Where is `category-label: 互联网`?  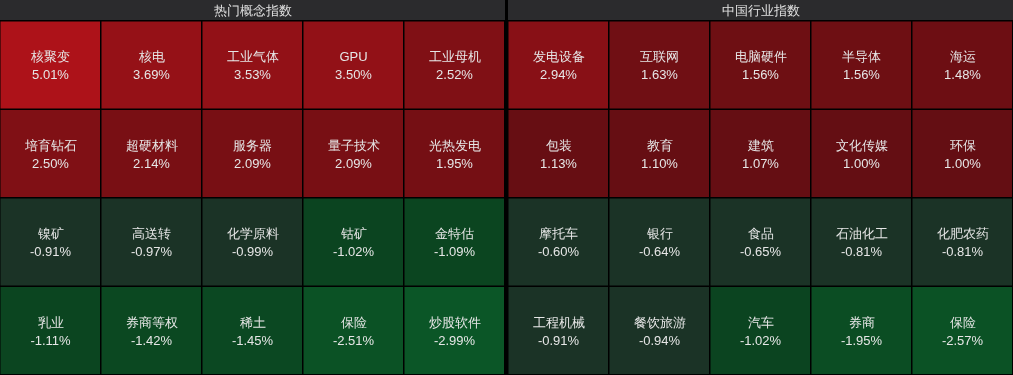 category-label: 互联网 is located at coordinates (659, 57).